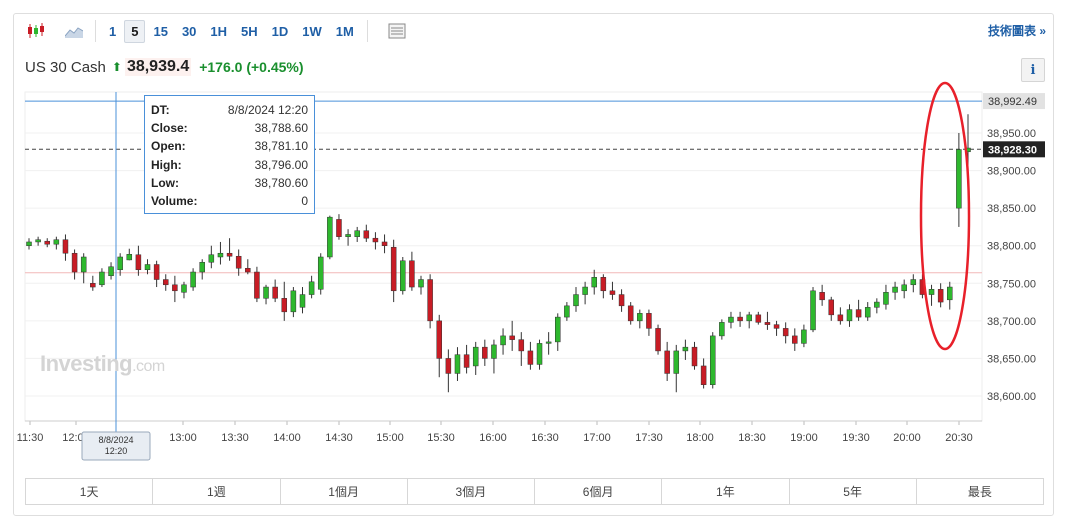 The width and height of the screenshot is (1066, 527). Describe the element at coordinates (229, 201) in the screenshot. I see `tooltip-row: Volume: 0` at that location.